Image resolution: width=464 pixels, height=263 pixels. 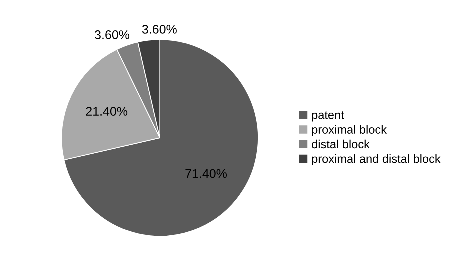 I want to click on legend-label: patent, so click(x=328, y=117).